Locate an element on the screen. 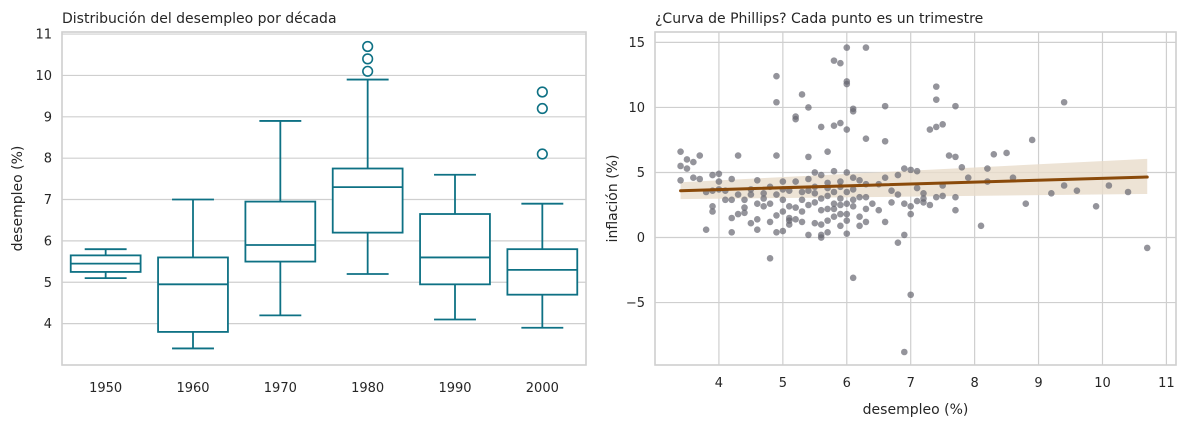  box-y-tick-label: 8 is located at coordinates (48, 159).